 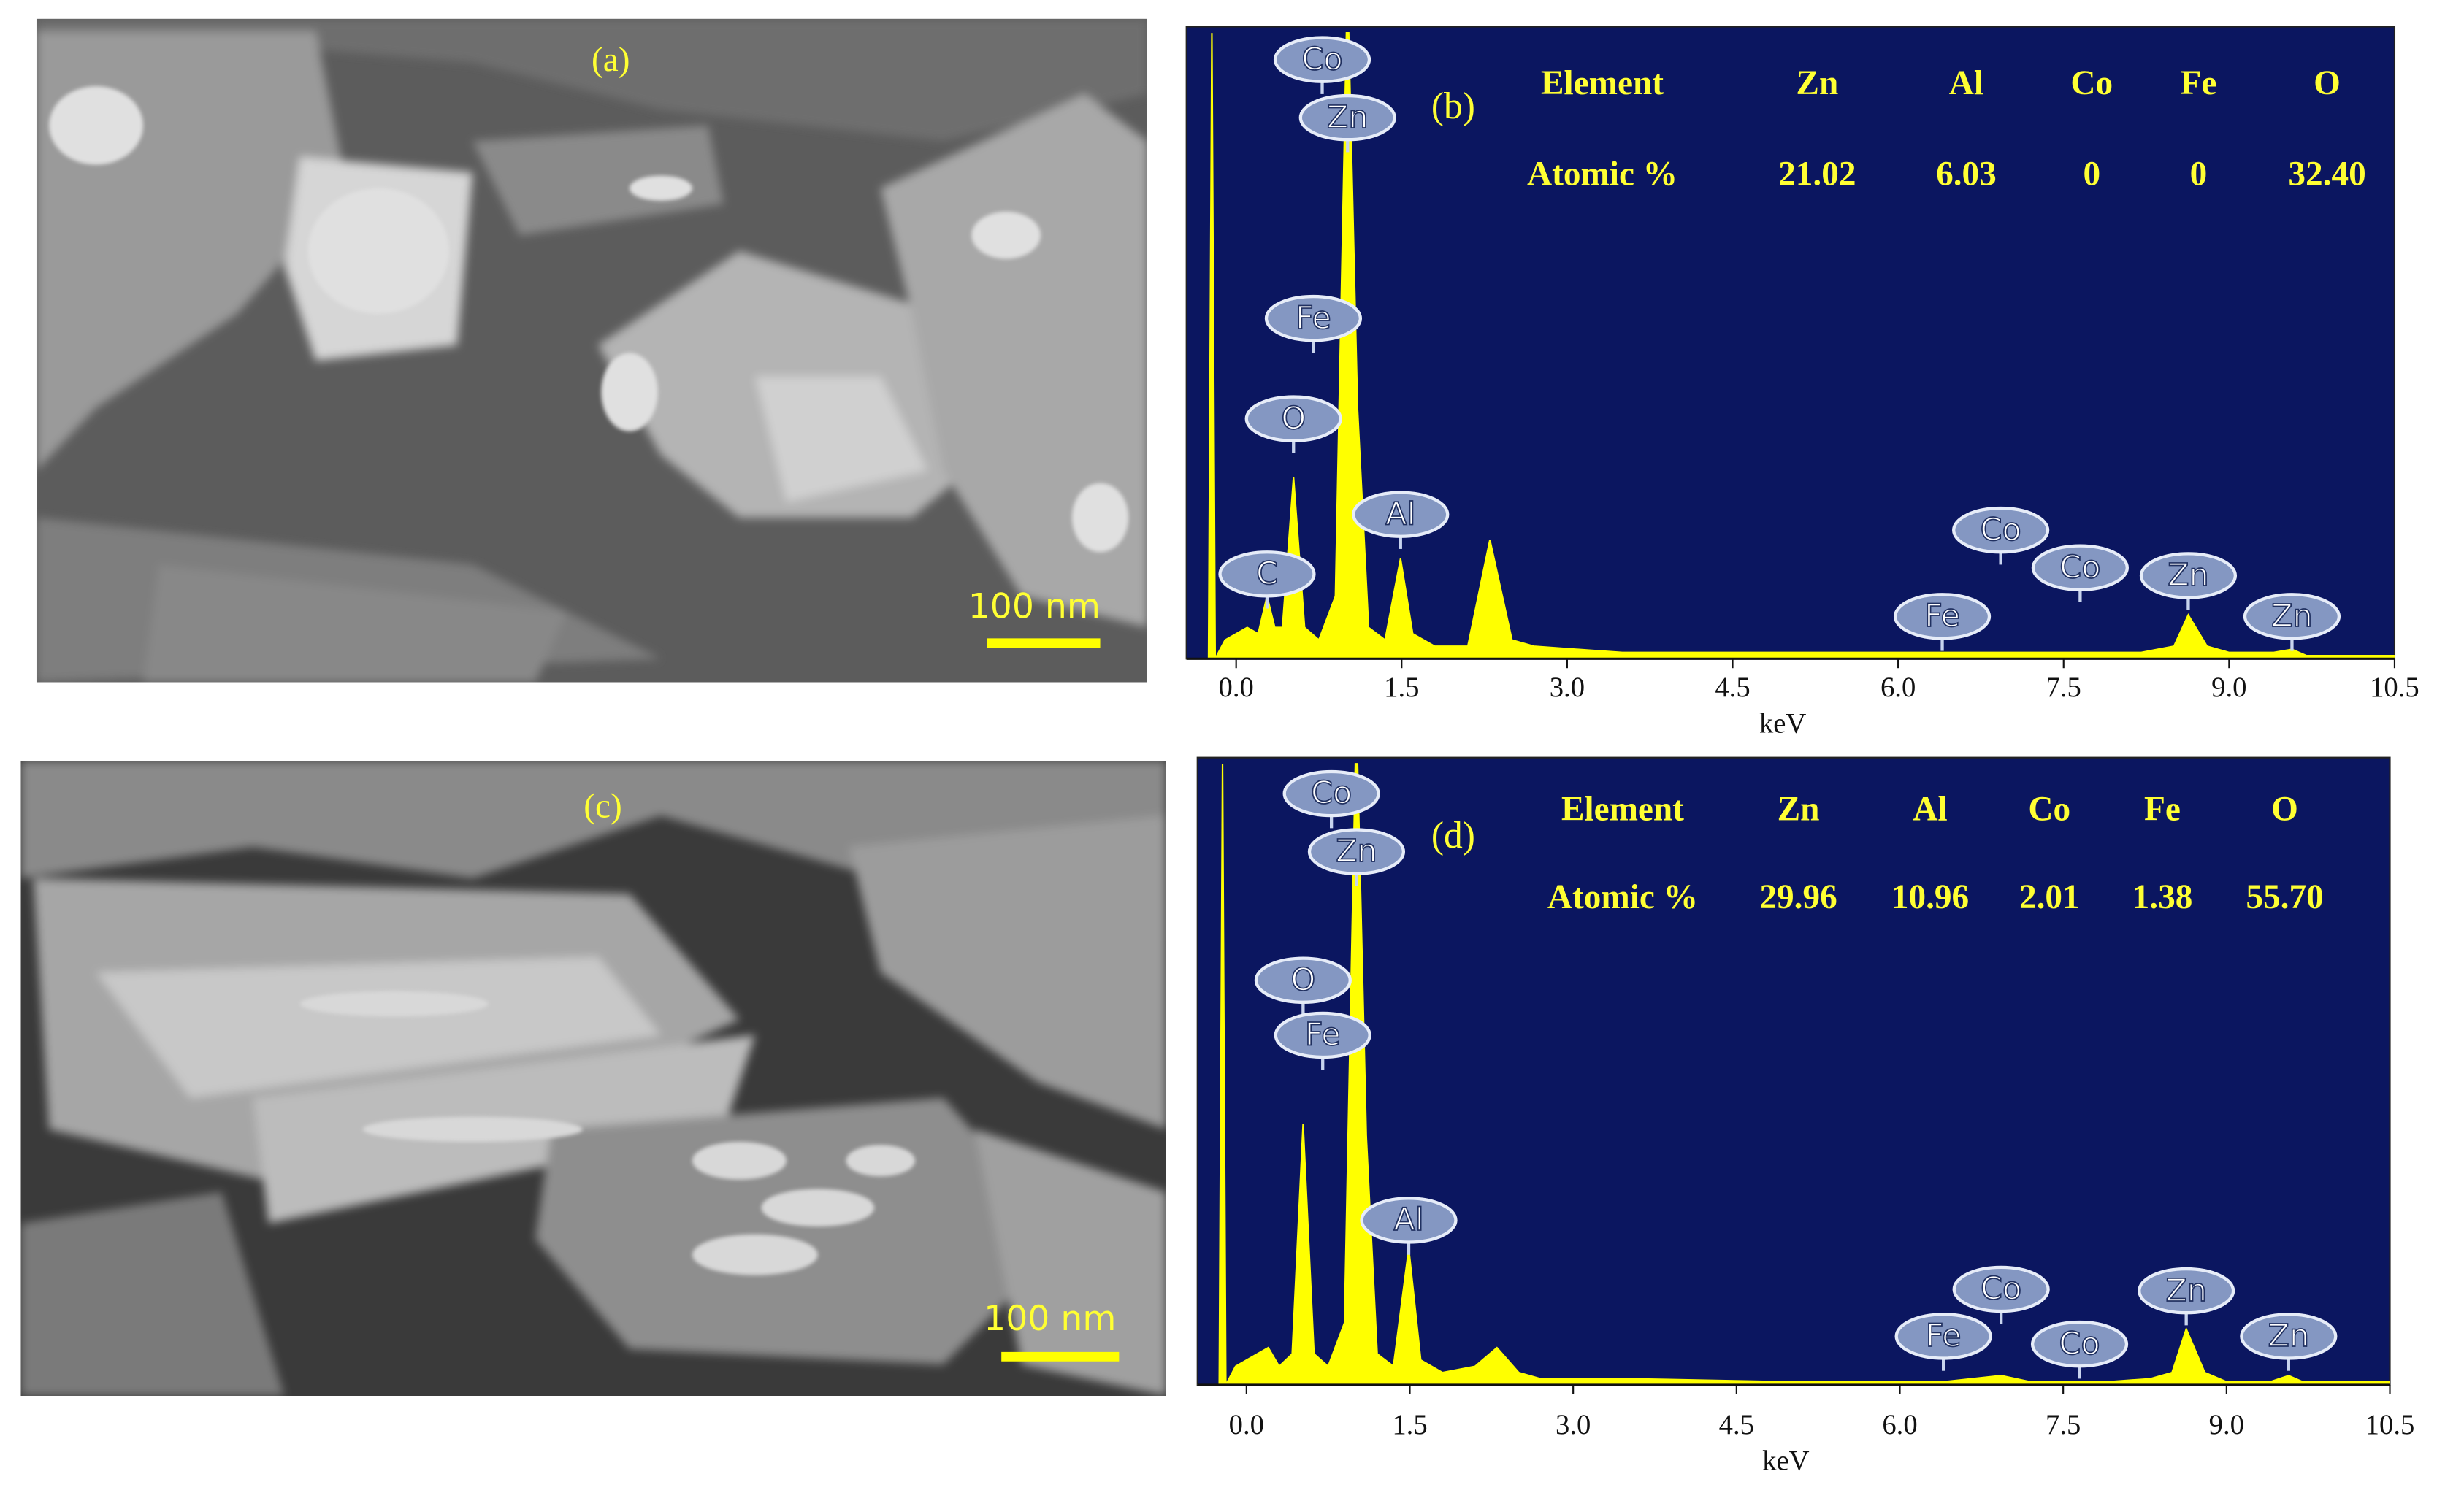 What do you see at coordinates (2162, 897) in the screenshot?
I see `table-cell: 1.38` at bounding box center [2162, 897].